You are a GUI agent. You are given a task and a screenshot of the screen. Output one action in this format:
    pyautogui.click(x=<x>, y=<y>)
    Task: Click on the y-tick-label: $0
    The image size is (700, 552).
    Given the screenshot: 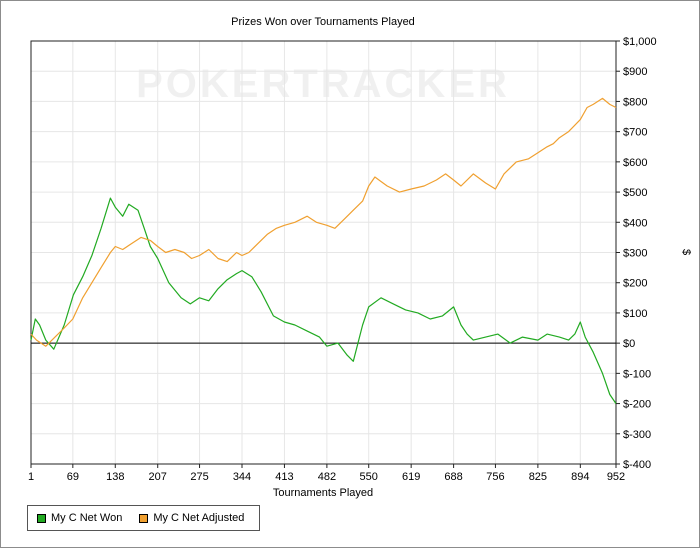 What is the action you would take?
    pyautogui.click(x=629, y=344)
    